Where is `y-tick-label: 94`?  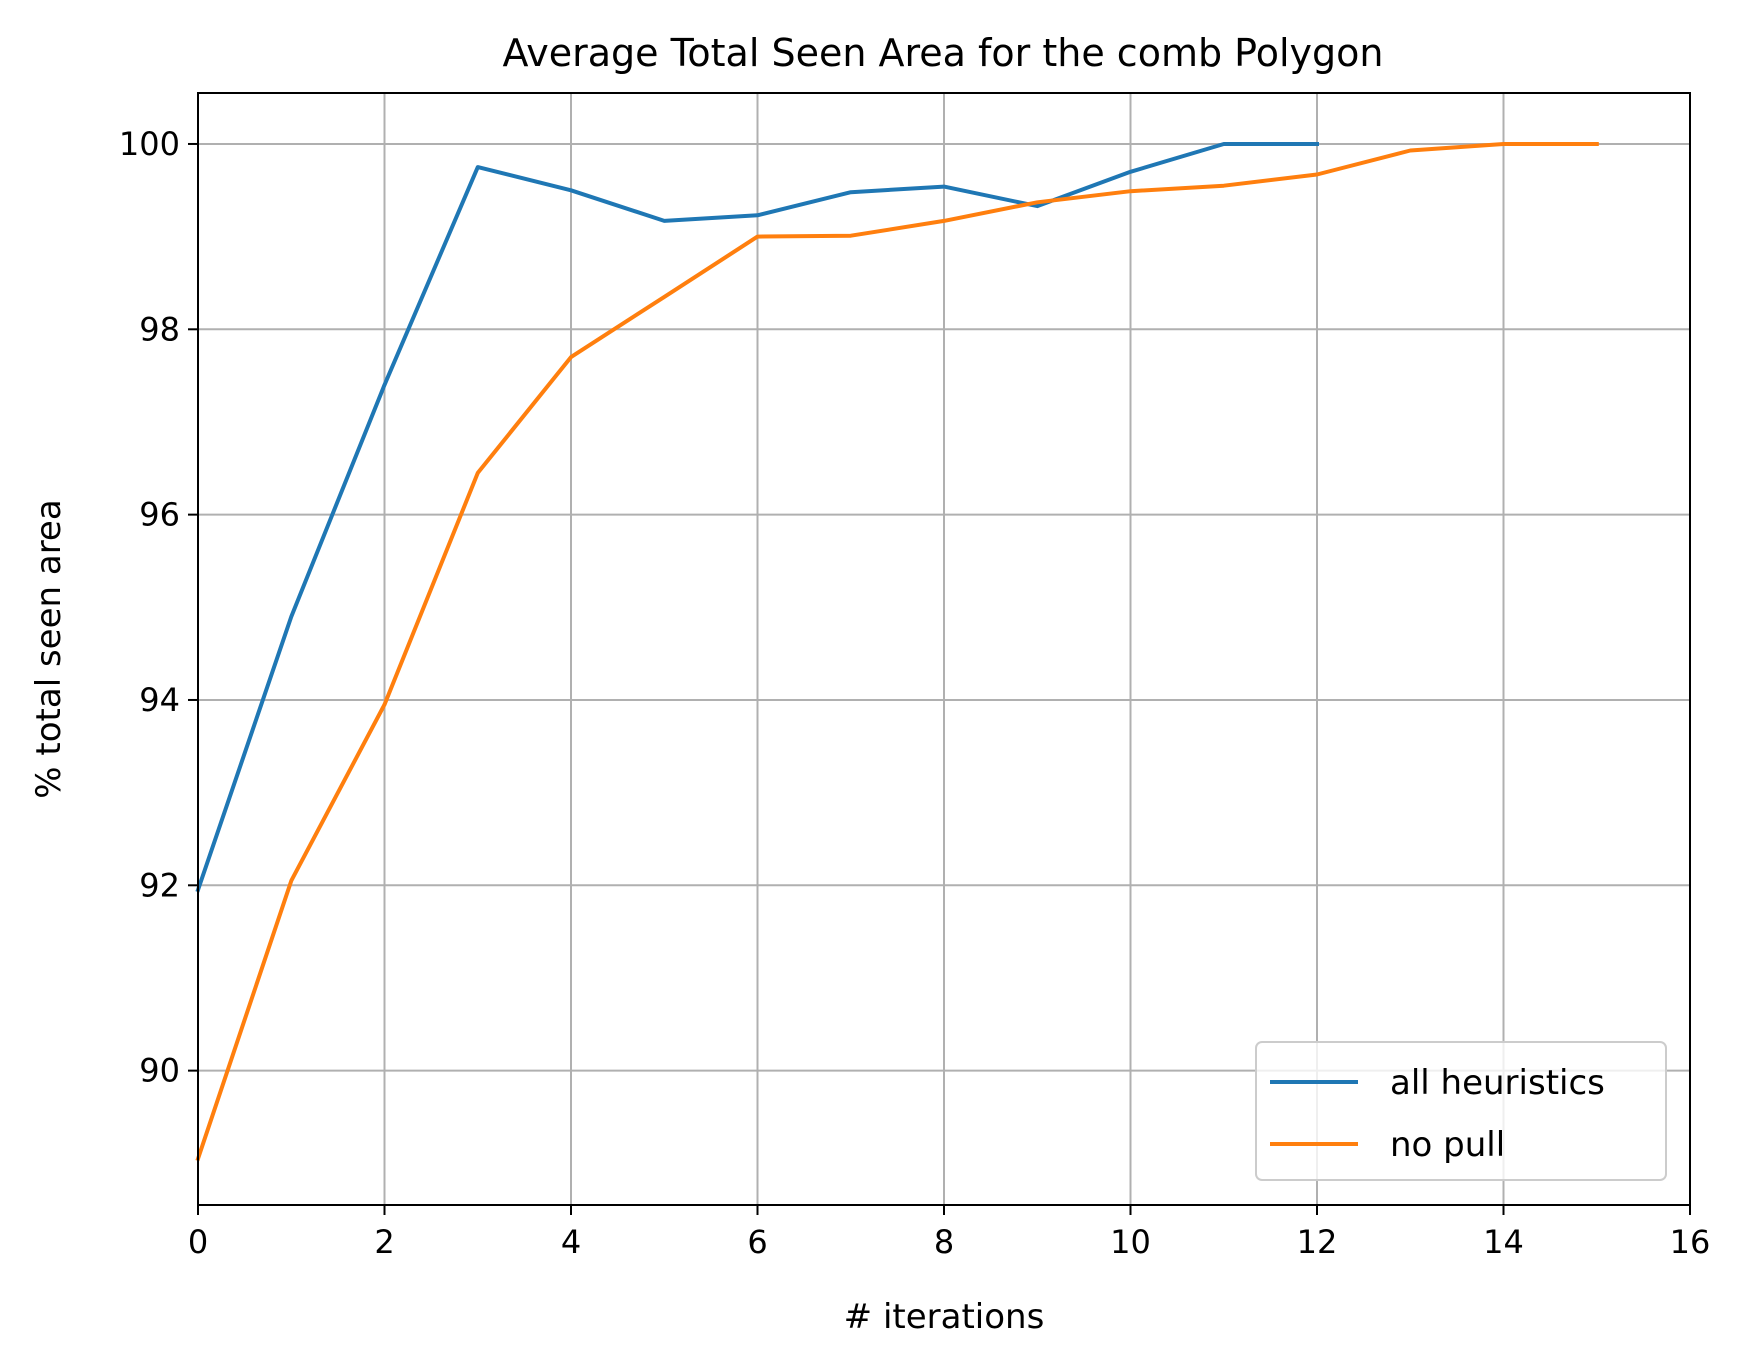
y-tick-label: 94 is located at coordinates (159, 700).